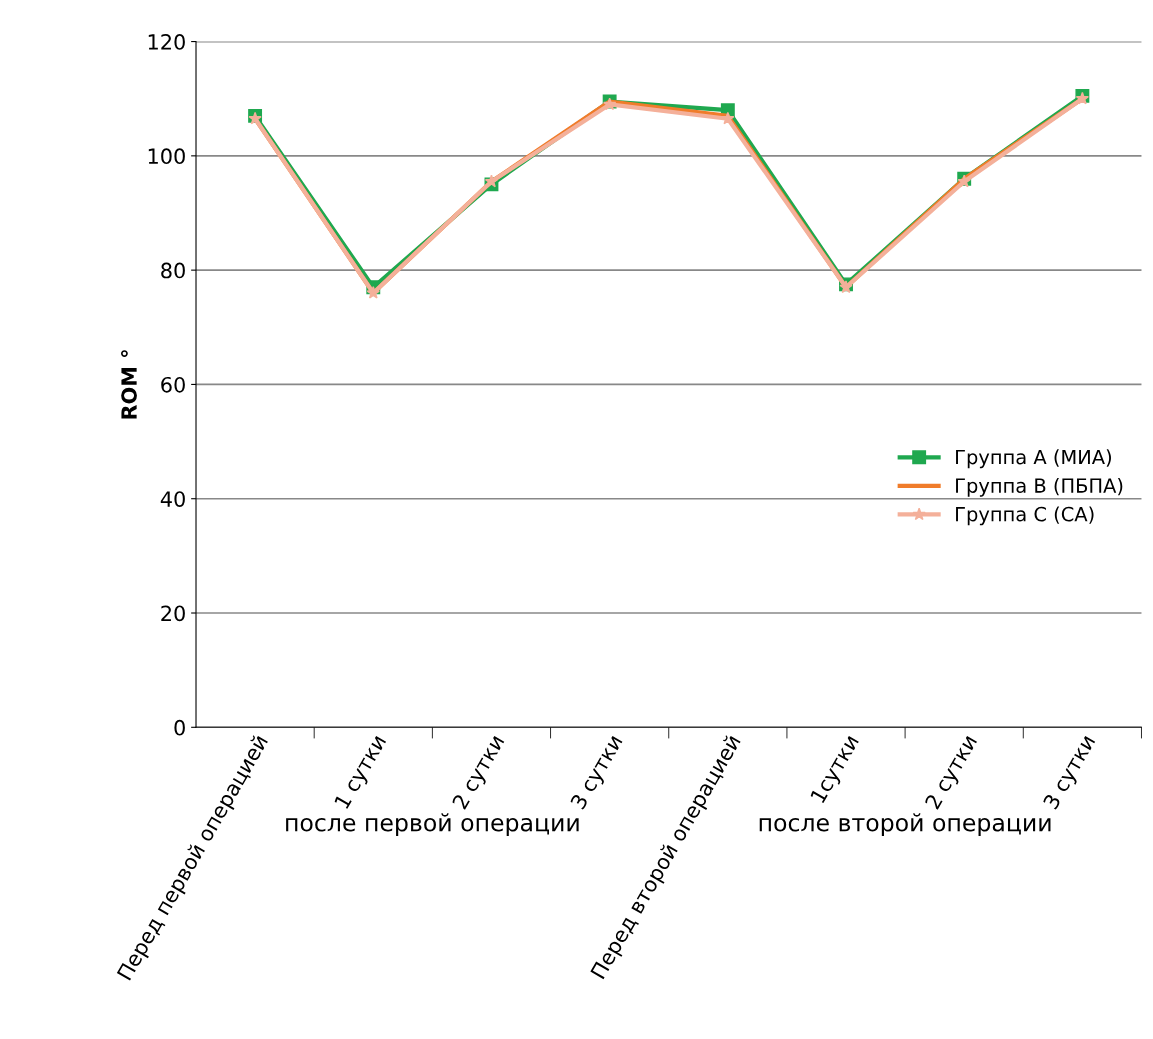 Image resolution: width=1153 pixels, height=1039 pixels. I want to click on legend-label: Группа С (СА), so click(1025, 516).